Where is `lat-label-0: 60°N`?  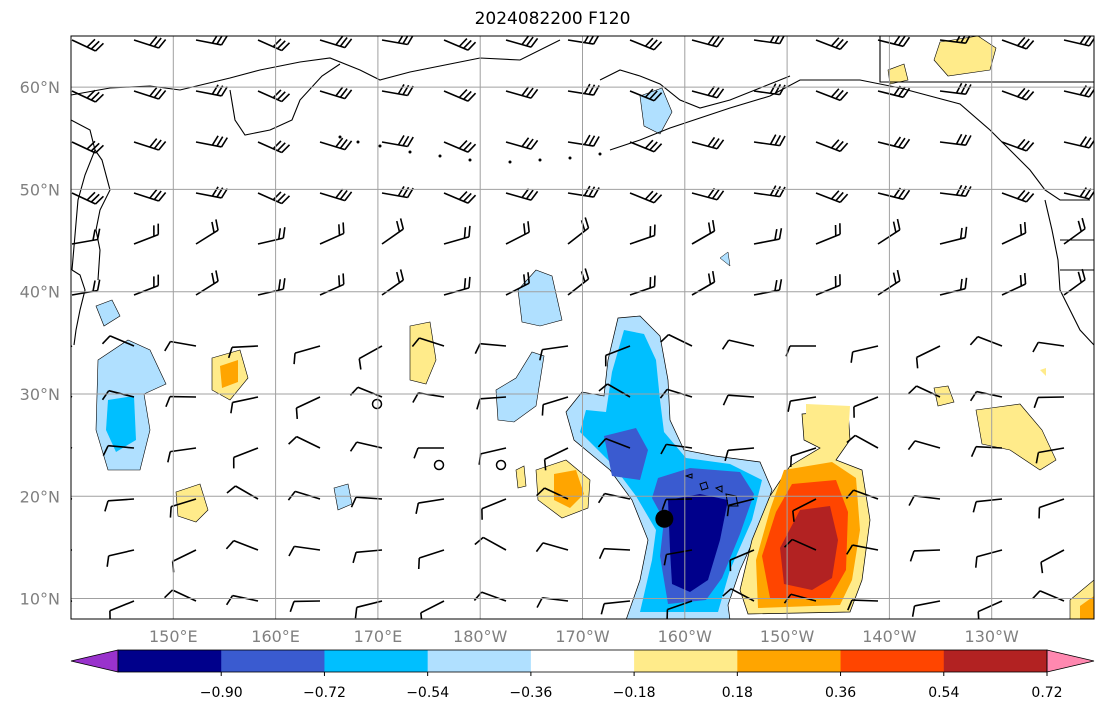
lat-label-0: 60°N is located at coordinates (40, 87).